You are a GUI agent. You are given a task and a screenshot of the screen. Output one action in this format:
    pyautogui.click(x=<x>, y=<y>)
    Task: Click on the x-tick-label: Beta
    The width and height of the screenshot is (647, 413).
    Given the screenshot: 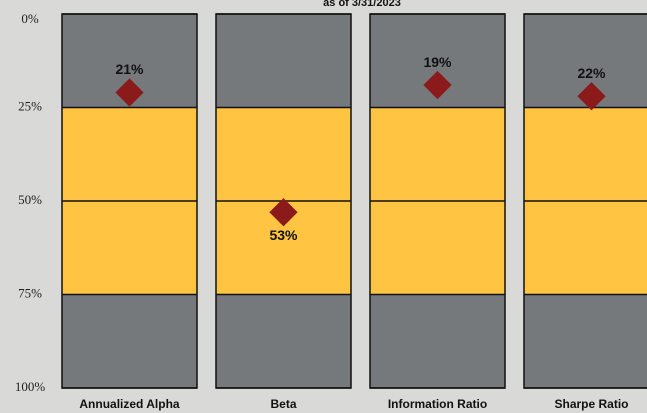 What is the action you would take?
    pyautogui.click(x=283, y=404)
    